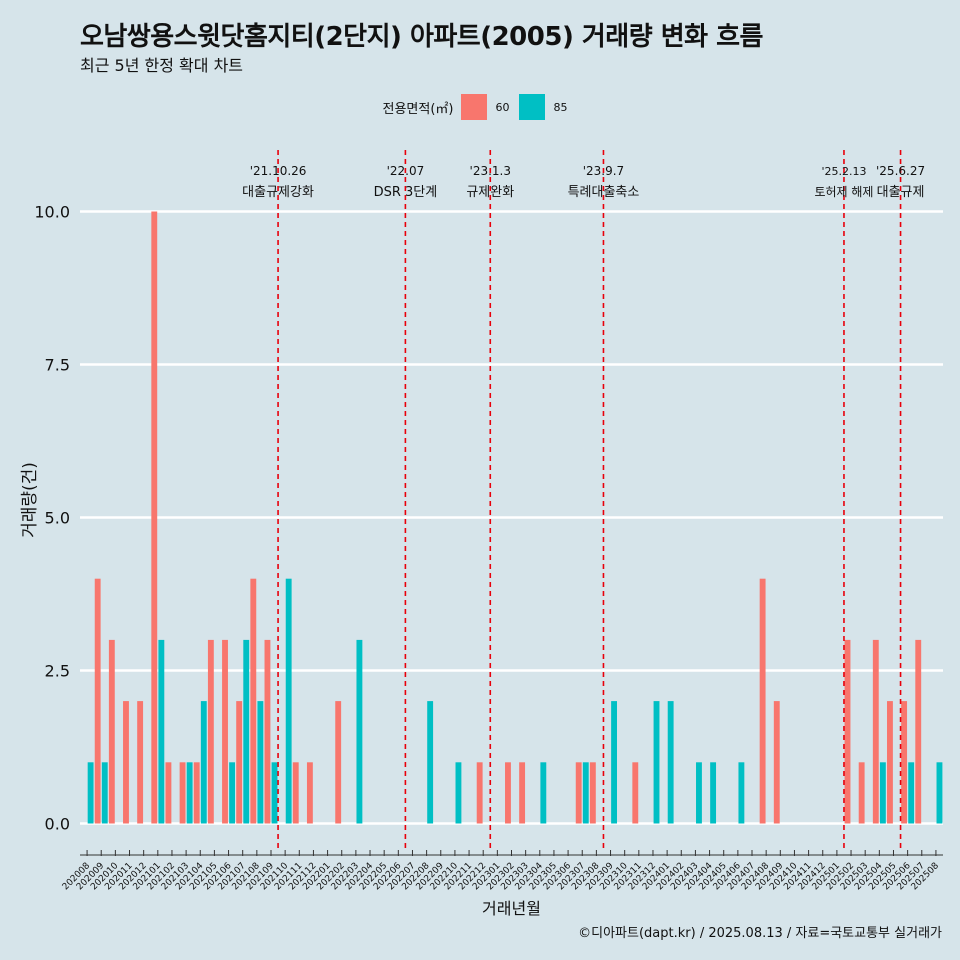 The height and width of the screenshot is (960, 960). What do you see at coordinates (57, 518) in the screenshot?
I see `y-tick-label: 5.0` at bounding box center [57, 518].